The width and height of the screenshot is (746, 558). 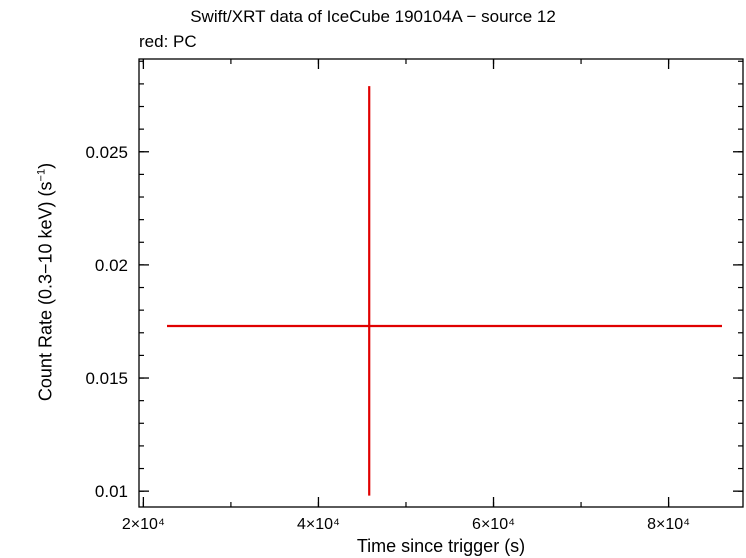 I want to click on y-axis-label-close: ), so click(x=45, y=165).